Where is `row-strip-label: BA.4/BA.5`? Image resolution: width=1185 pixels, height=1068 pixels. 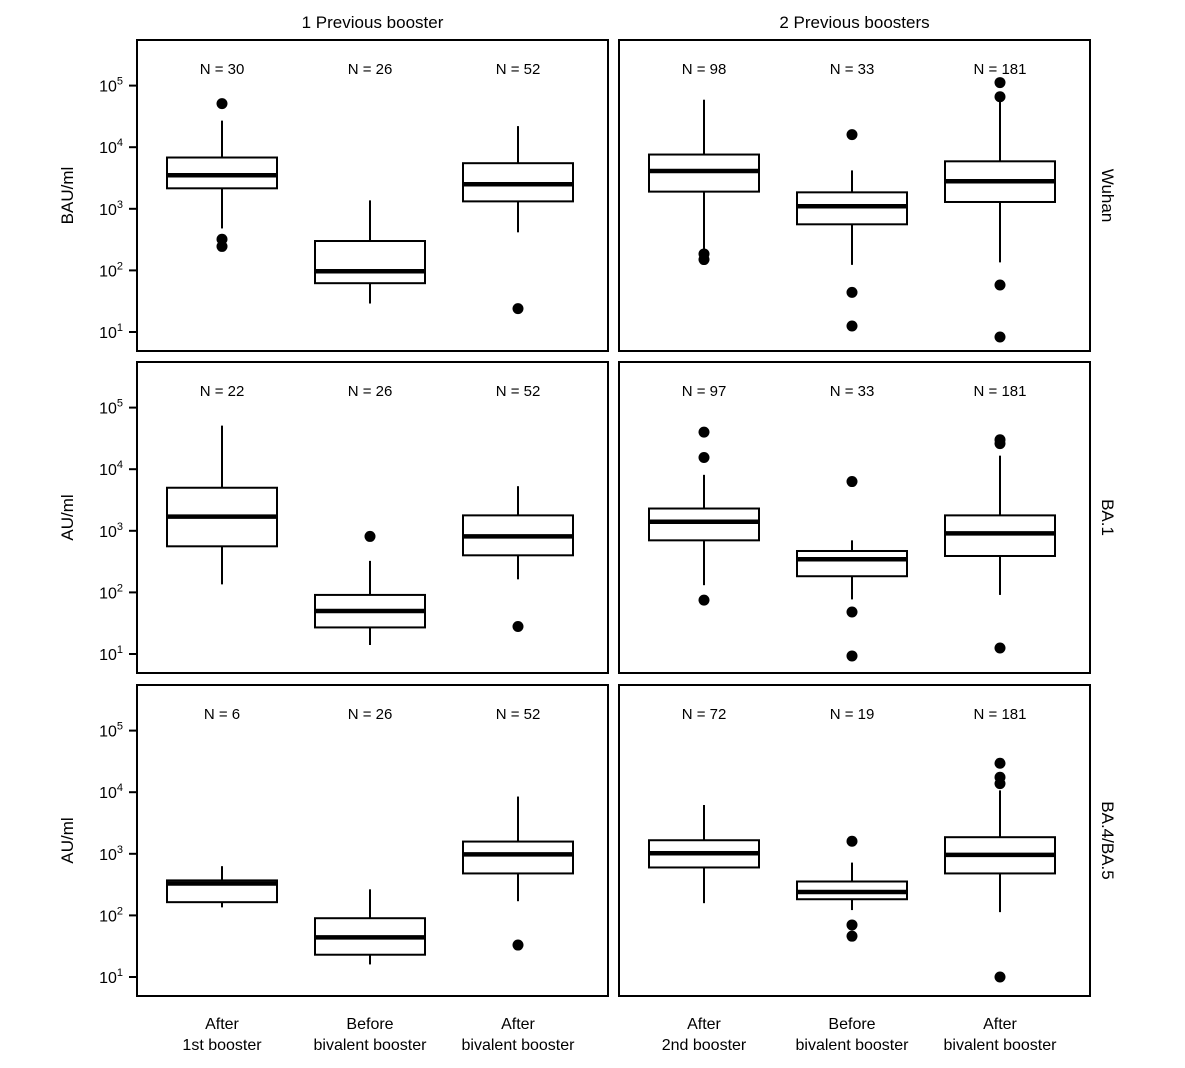
row-strip-label: BA.4/BA.5 is located at coordinates (1107, 840).